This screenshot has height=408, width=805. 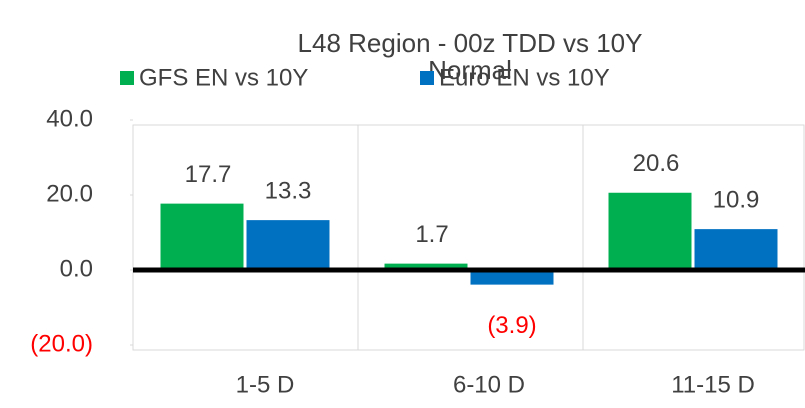 What do you see at coordinates (69, 118) in the screenshot?
I see `y-tick-label: 40.0` at bounding box center [69, 118].